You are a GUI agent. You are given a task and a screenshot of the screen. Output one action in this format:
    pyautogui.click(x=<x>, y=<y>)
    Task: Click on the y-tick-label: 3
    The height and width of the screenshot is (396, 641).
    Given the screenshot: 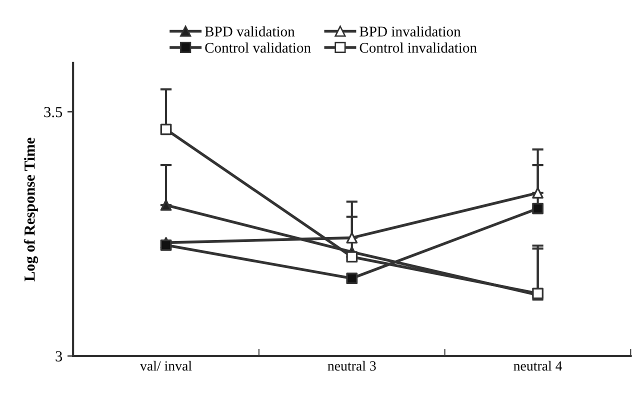 What is the action you would take?
    pyautogui.click(x=59, y=356)
    